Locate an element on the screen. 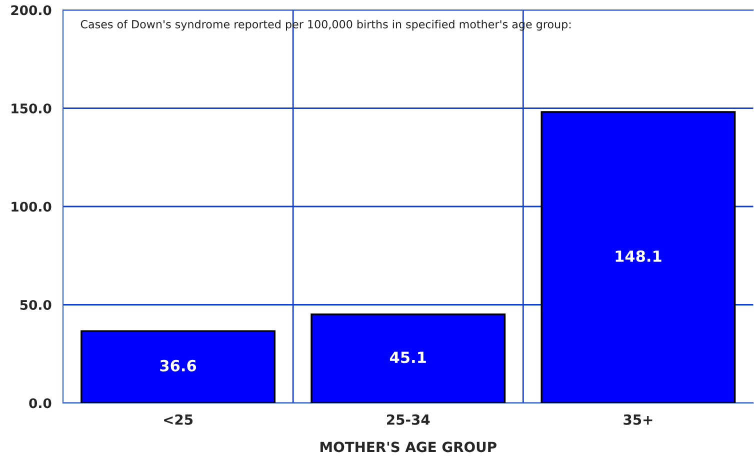 The width and height of the screenshot is (754, 457). y-tick-label: 0.0 is located at coordinates (40, 403).